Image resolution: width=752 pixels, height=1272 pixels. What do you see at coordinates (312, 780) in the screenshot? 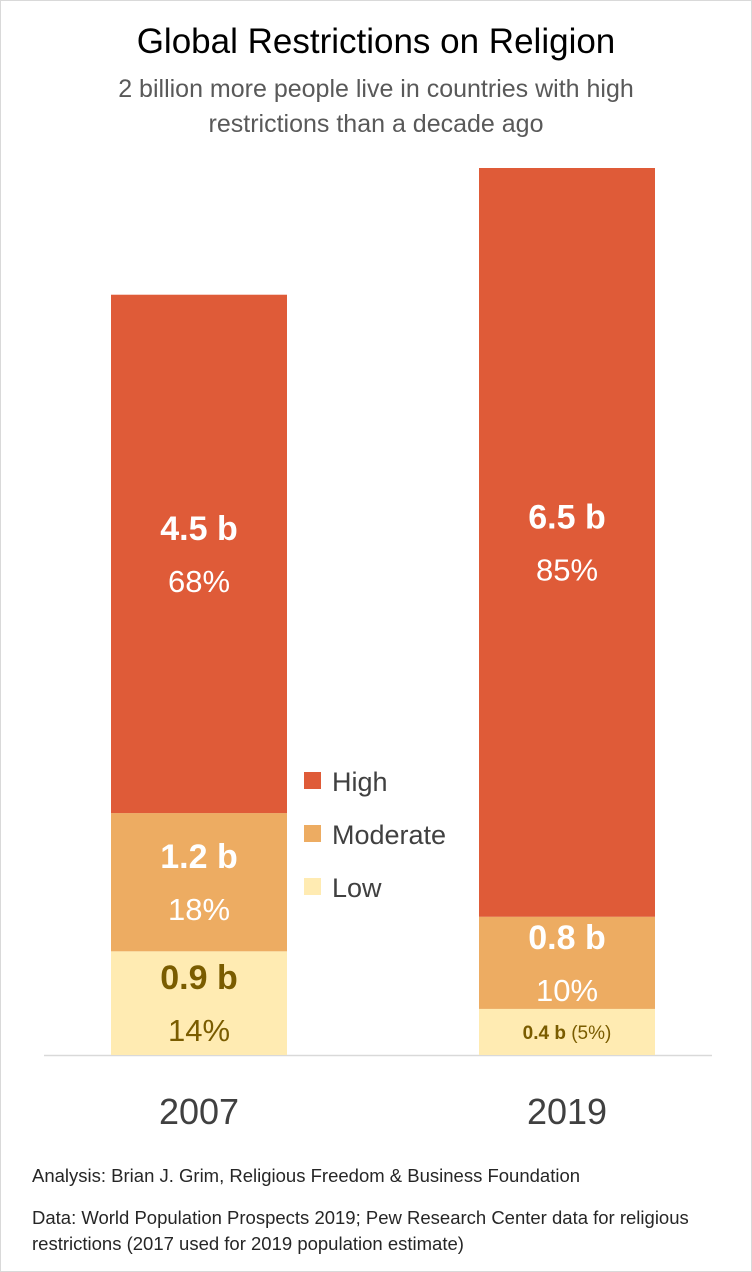
I see `legend-swatch-high` at bounding box center [312, 780].